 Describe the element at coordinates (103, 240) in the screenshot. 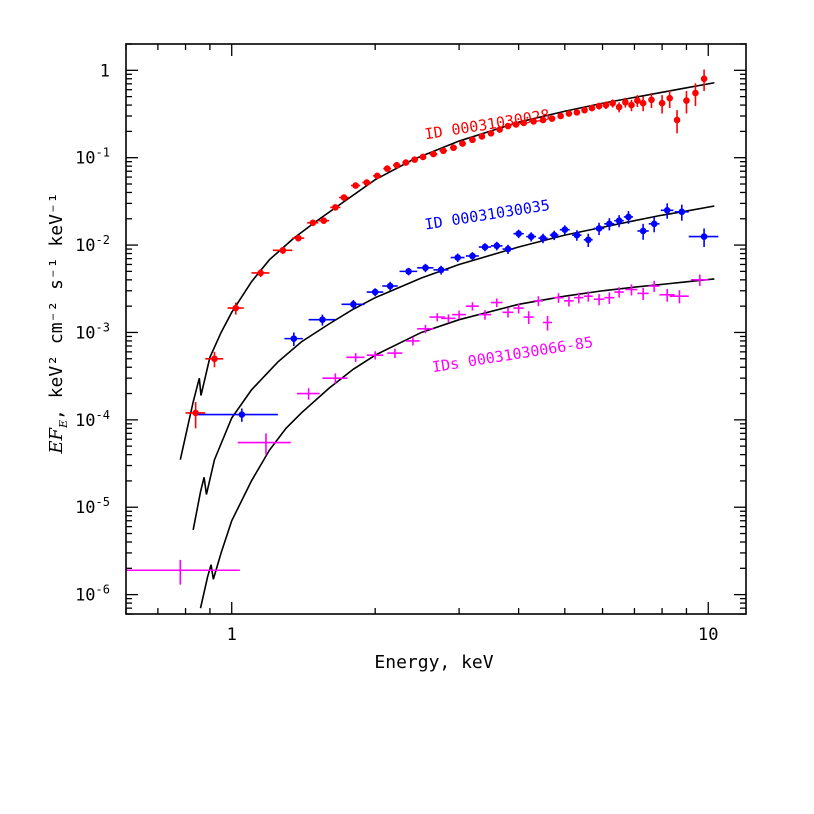

I see `y-tick-label-exponent: -2` at that location.